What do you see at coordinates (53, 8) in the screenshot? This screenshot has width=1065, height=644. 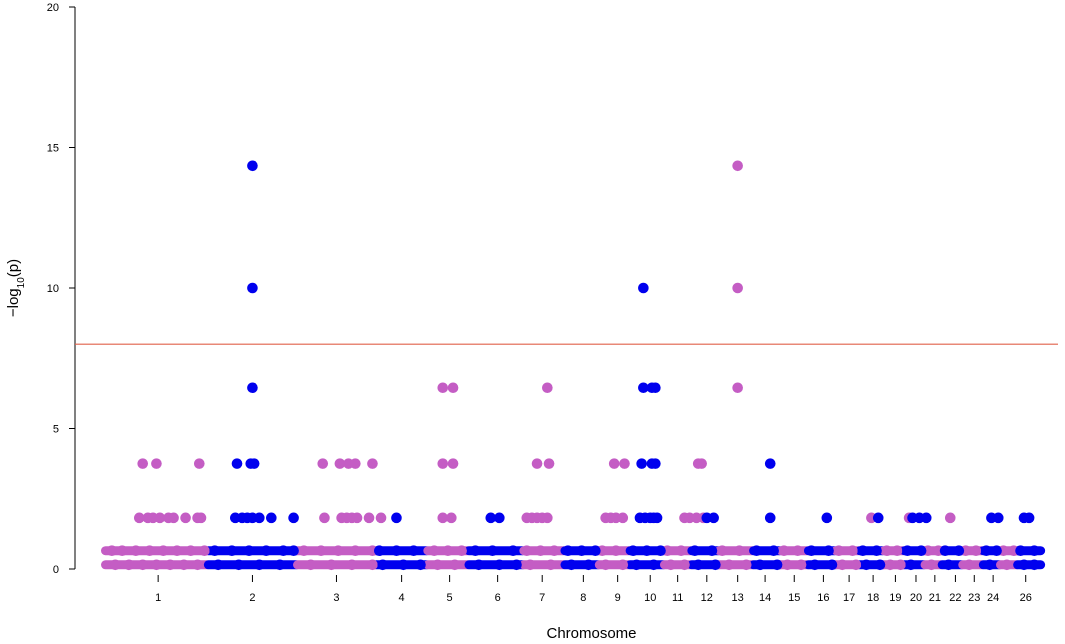 I see `y-tick-label: 20` at bounding box center [53, 8].